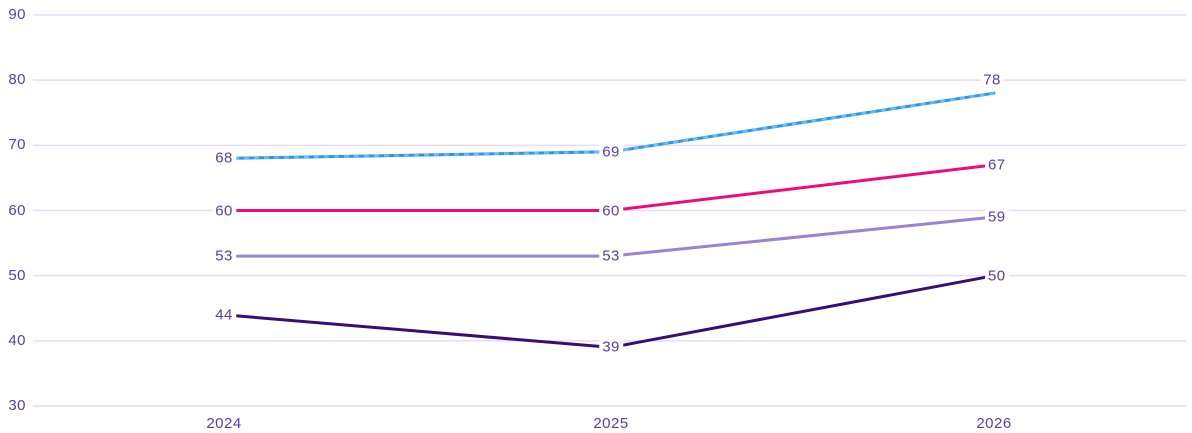  I want to click on x-axis-tick-label: 2026, so click(994, 423).